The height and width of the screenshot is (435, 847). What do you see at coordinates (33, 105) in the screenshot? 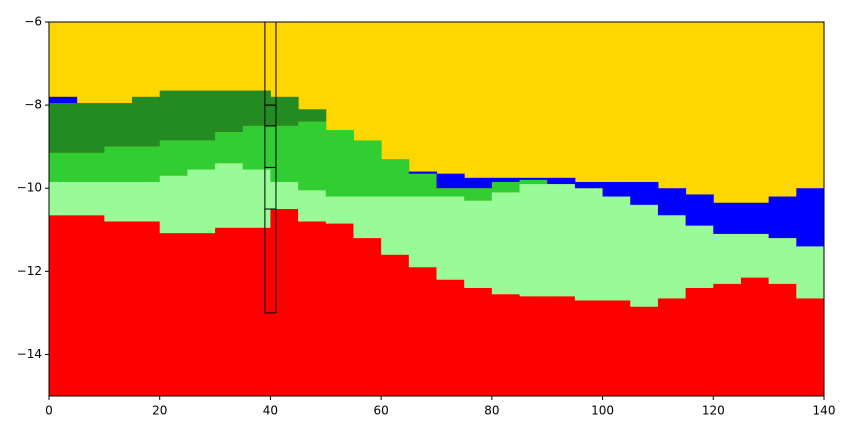
I see `y-tick-label: −8` at bounding box center [33, 105].